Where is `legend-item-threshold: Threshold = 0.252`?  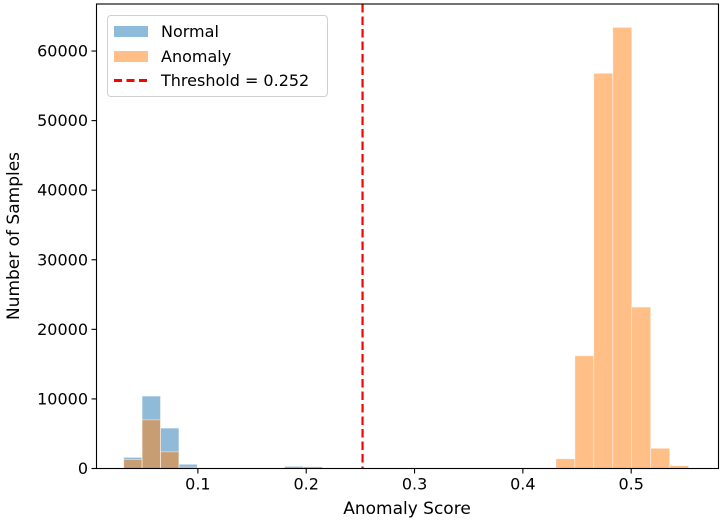 legend-item-threshold: Threshold = 0.252 is located at coordinates (217, 80).